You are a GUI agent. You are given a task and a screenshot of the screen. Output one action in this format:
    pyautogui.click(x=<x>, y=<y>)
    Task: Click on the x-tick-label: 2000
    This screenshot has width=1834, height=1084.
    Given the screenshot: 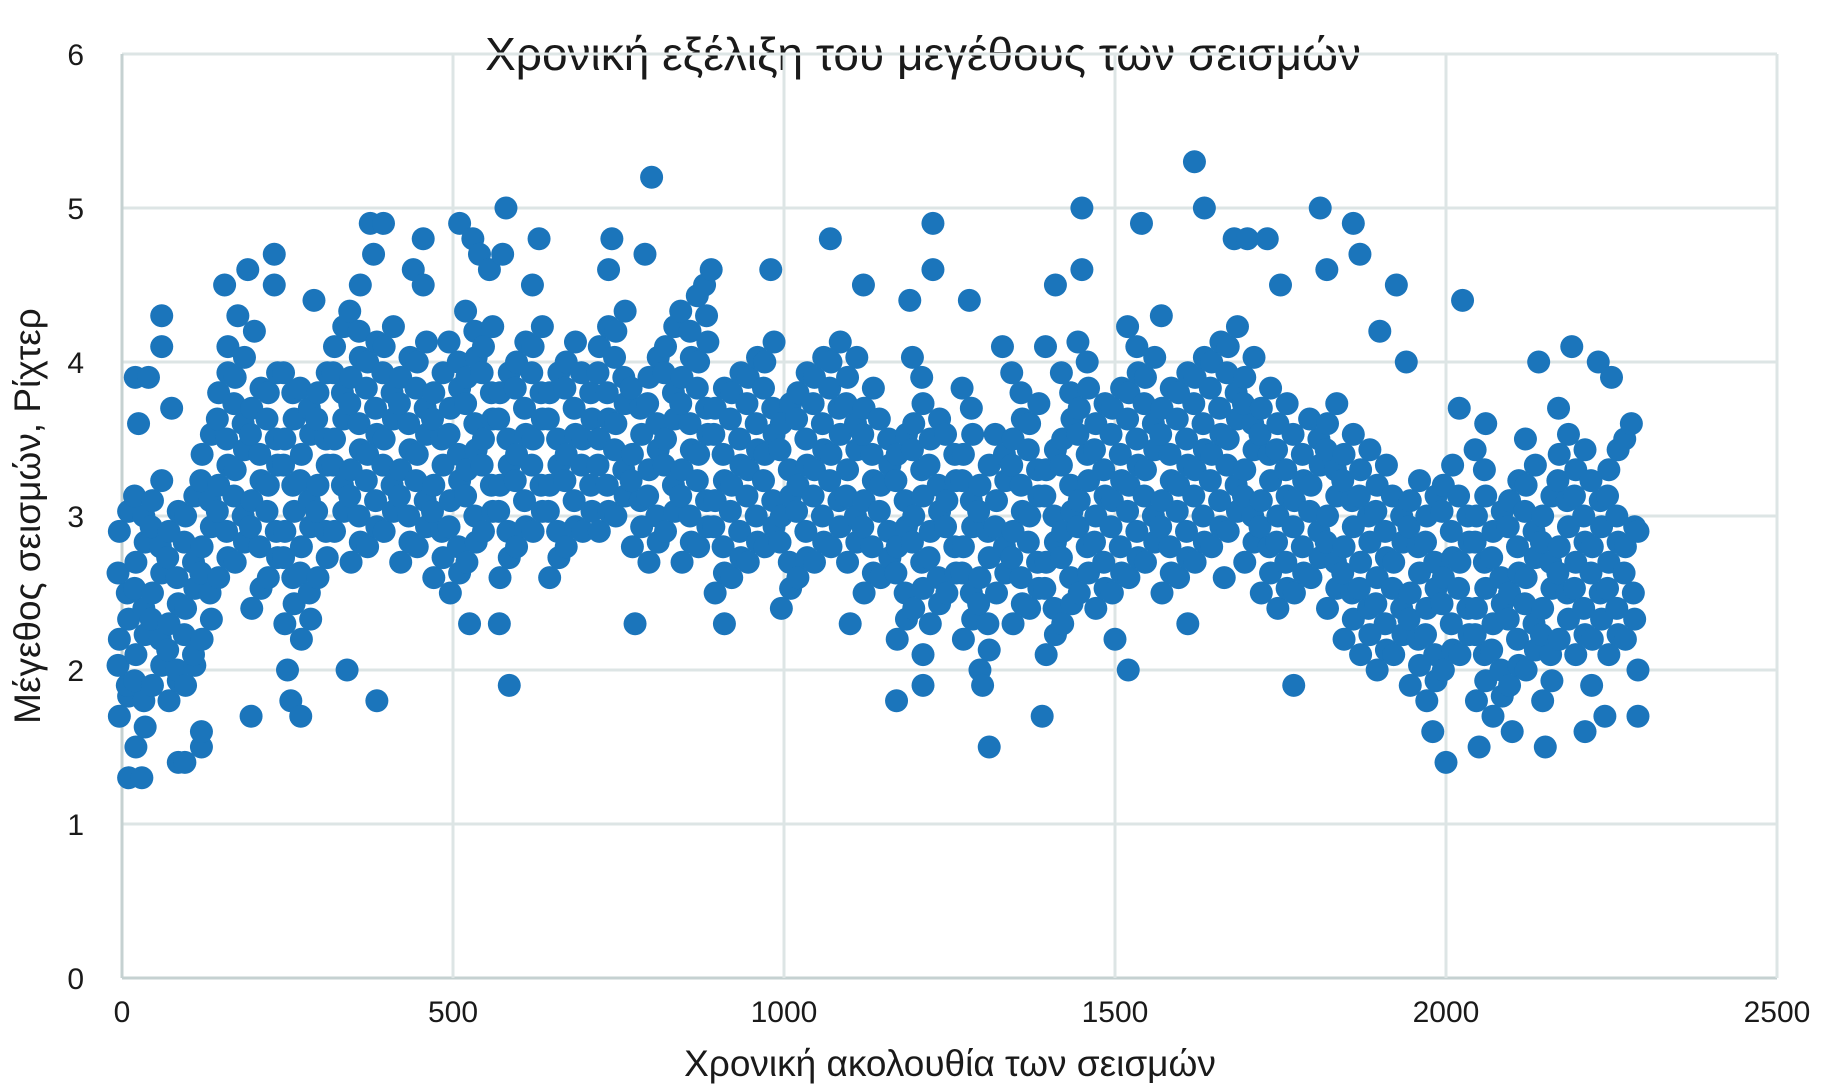 What is the action you would take?
    pyautogui.click(x=1446, y=1012)
    